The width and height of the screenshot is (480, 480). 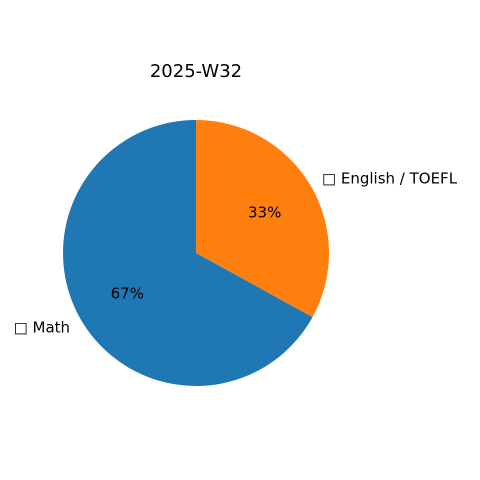 I want to click on slice-category-label-0: □ Math, so click(x=42, y=327).